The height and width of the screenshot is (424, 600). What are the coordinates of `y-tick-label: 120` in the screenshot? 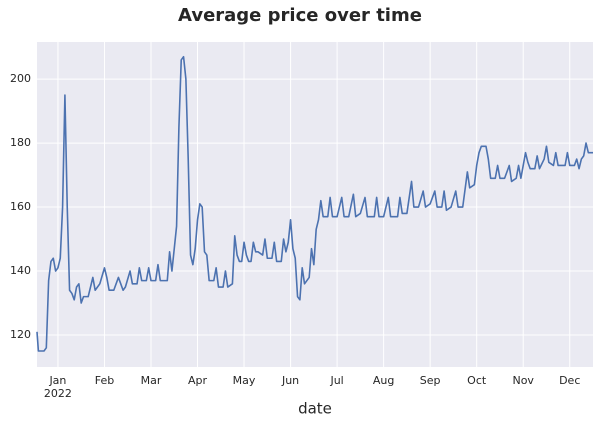 It's located at (20, 334).